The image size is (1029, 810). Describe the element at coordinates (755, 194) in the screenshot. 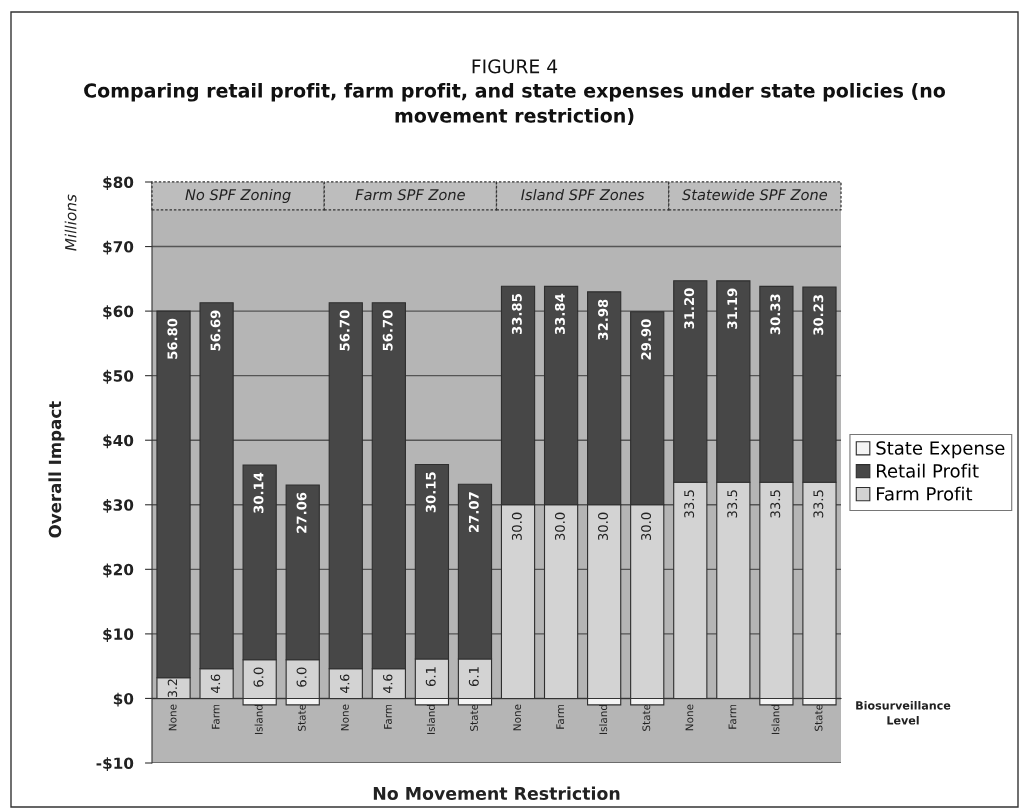

I see `annotation: Statewide SPF Zone` at that location.